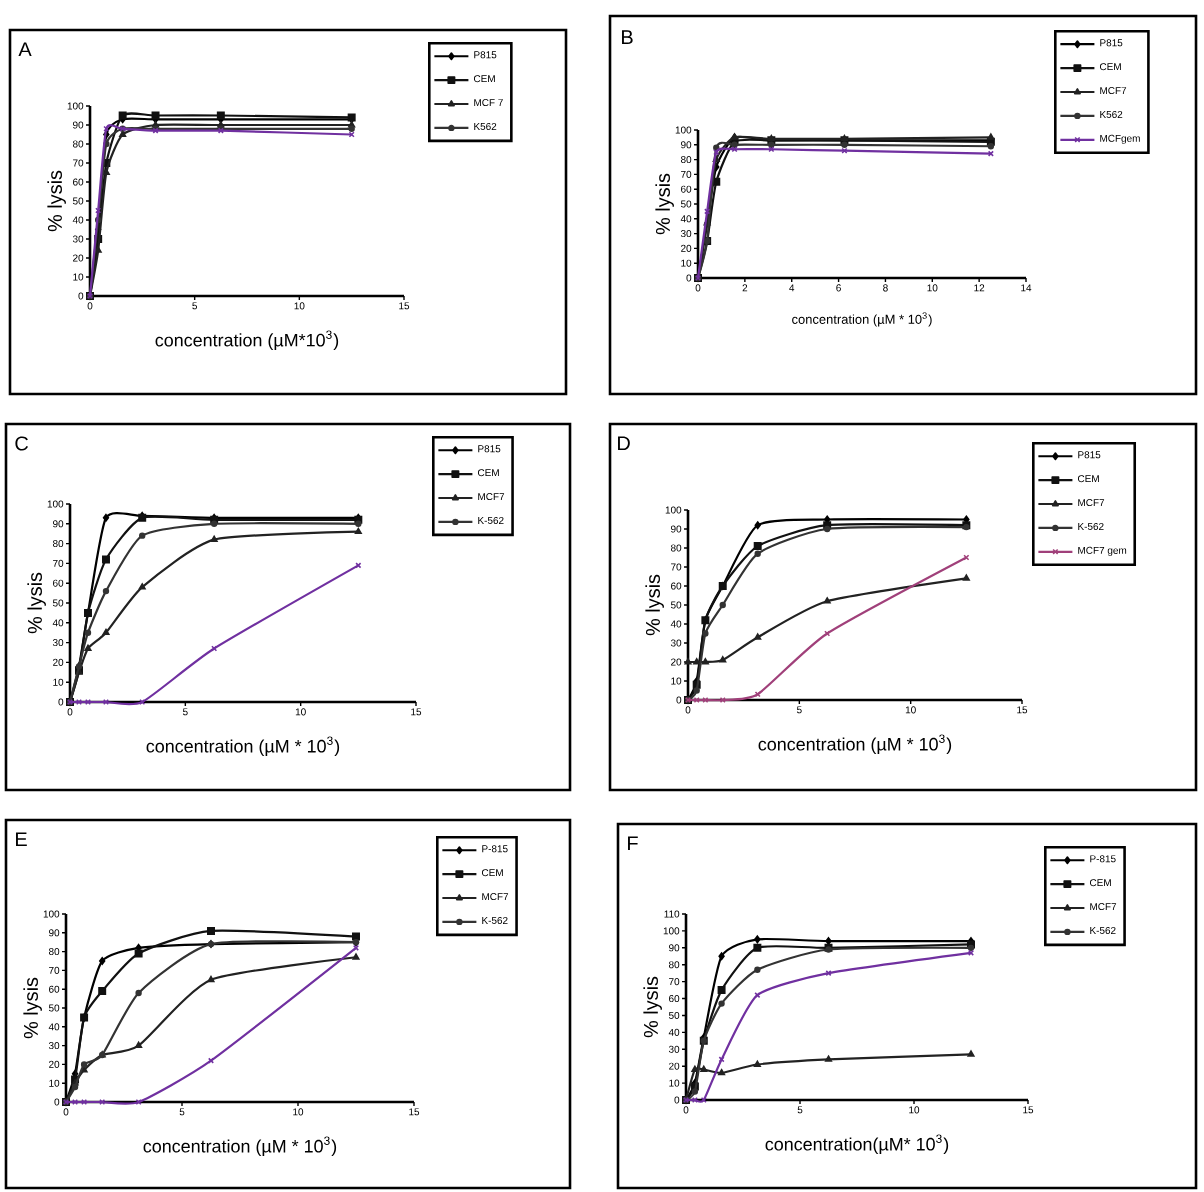  What do you see at coordinates (624, 443) in the screenshot?
I see `chart-title: D` at bounding box center [624, 443].